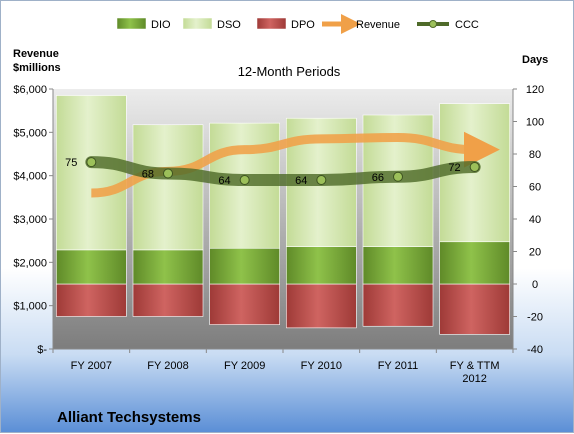 This screenshot has width=574, height=434. Describe the element at coordinates (535, 123) in the screenshot. I see `right-tick-label: 100` at that location.